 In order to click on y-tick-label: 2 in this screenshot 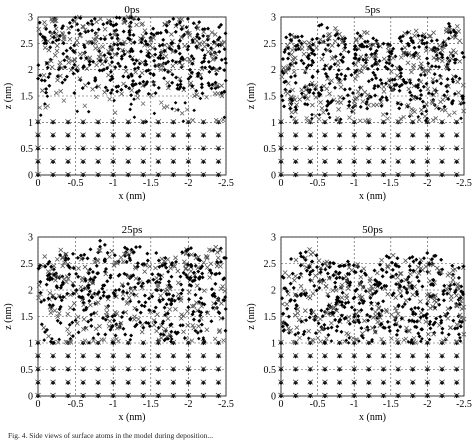, I will do `click(273, 70)`.